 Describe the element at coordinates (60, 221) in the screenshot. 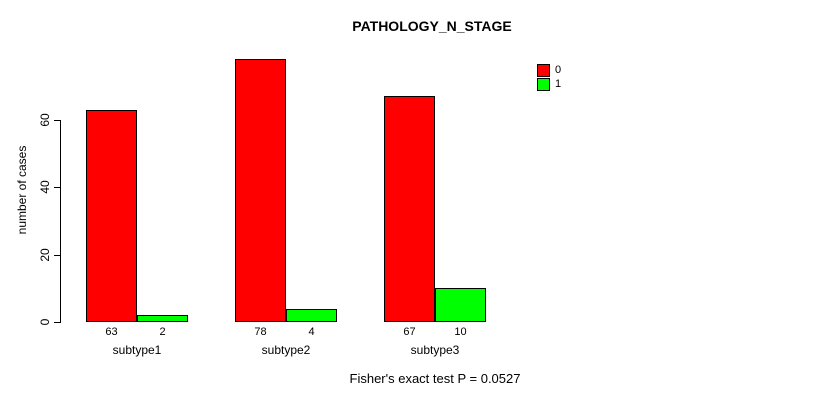

I see `y-axis-line` at that location.